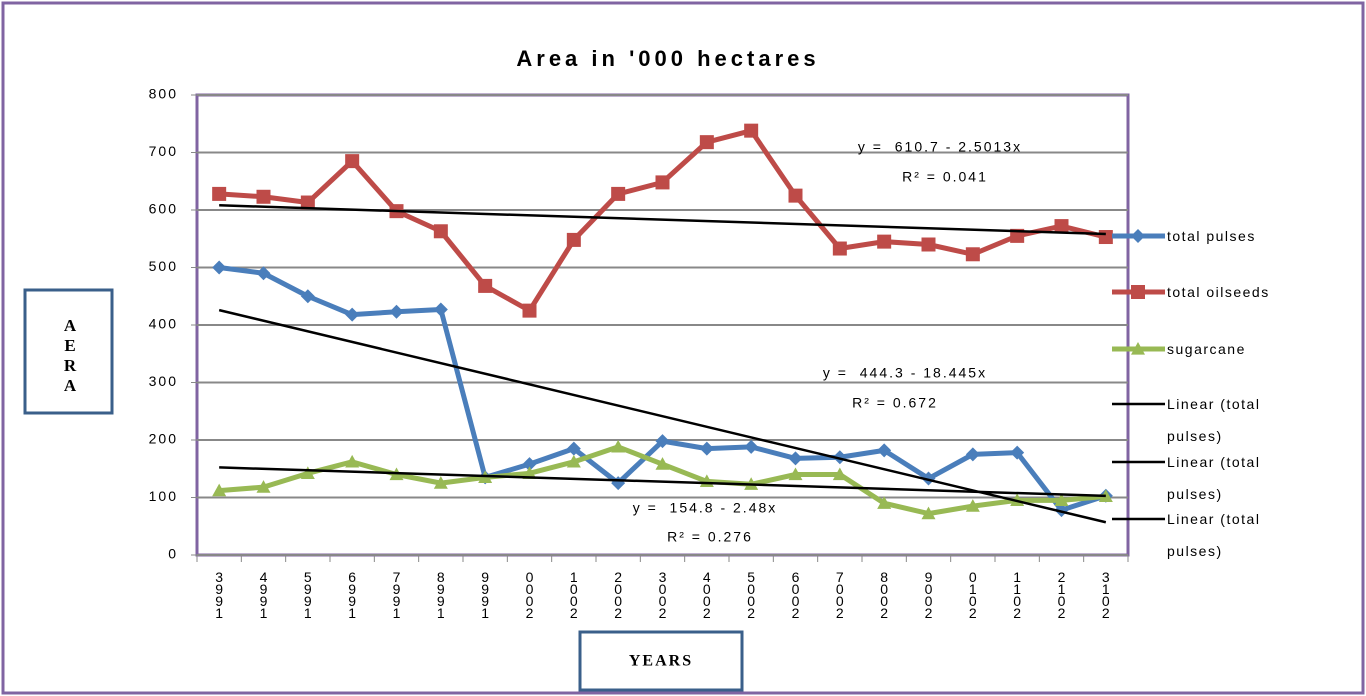 The image size is (1366, 696). What do you see at coordinates (163, 266) in the screenshot?
I see `y-tick-label: 500` at bounding box center [163, 266].